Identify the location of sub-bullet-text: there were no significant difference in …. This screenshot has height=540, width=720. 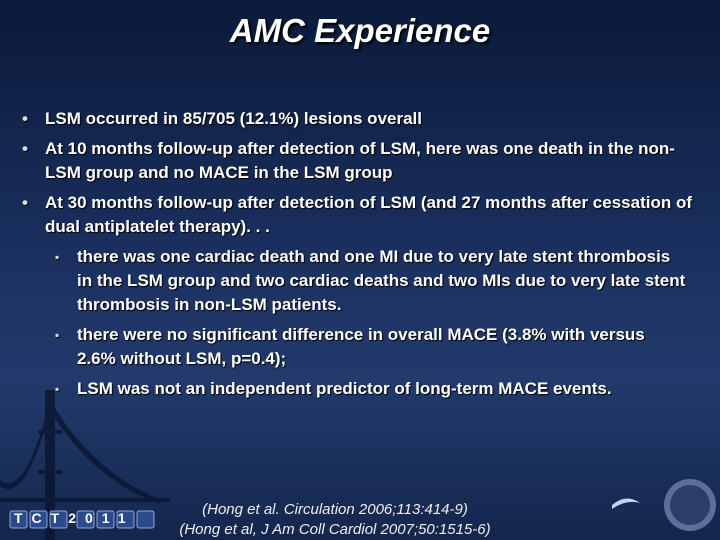
(361, 346).